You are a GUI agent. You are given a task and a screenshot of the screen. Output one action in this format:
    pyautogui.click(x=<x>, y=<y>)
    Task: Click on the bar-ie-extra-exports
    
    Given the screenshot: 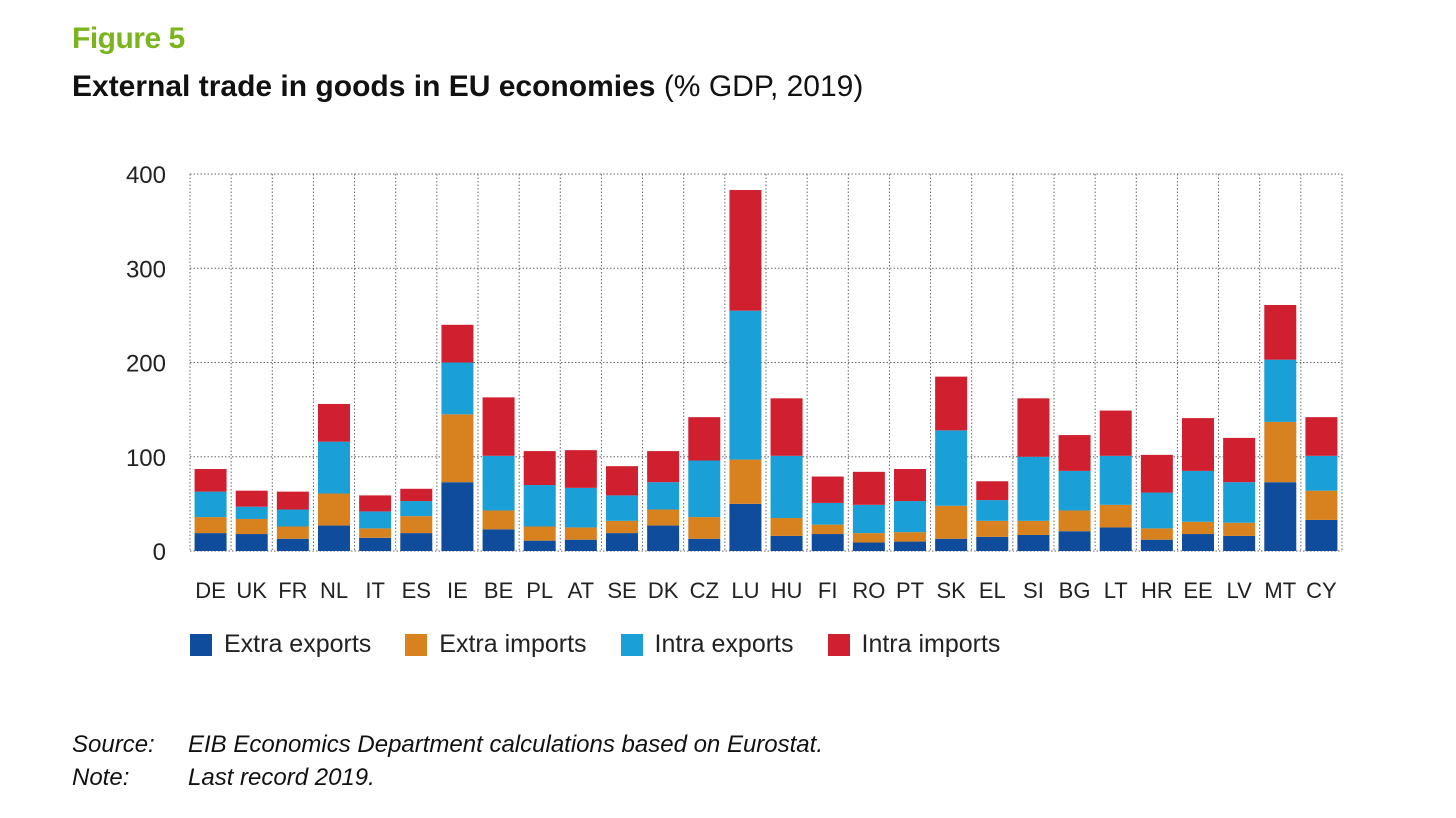 What is the action you would take?
    pyautogui.click(x=457, y=516)
    